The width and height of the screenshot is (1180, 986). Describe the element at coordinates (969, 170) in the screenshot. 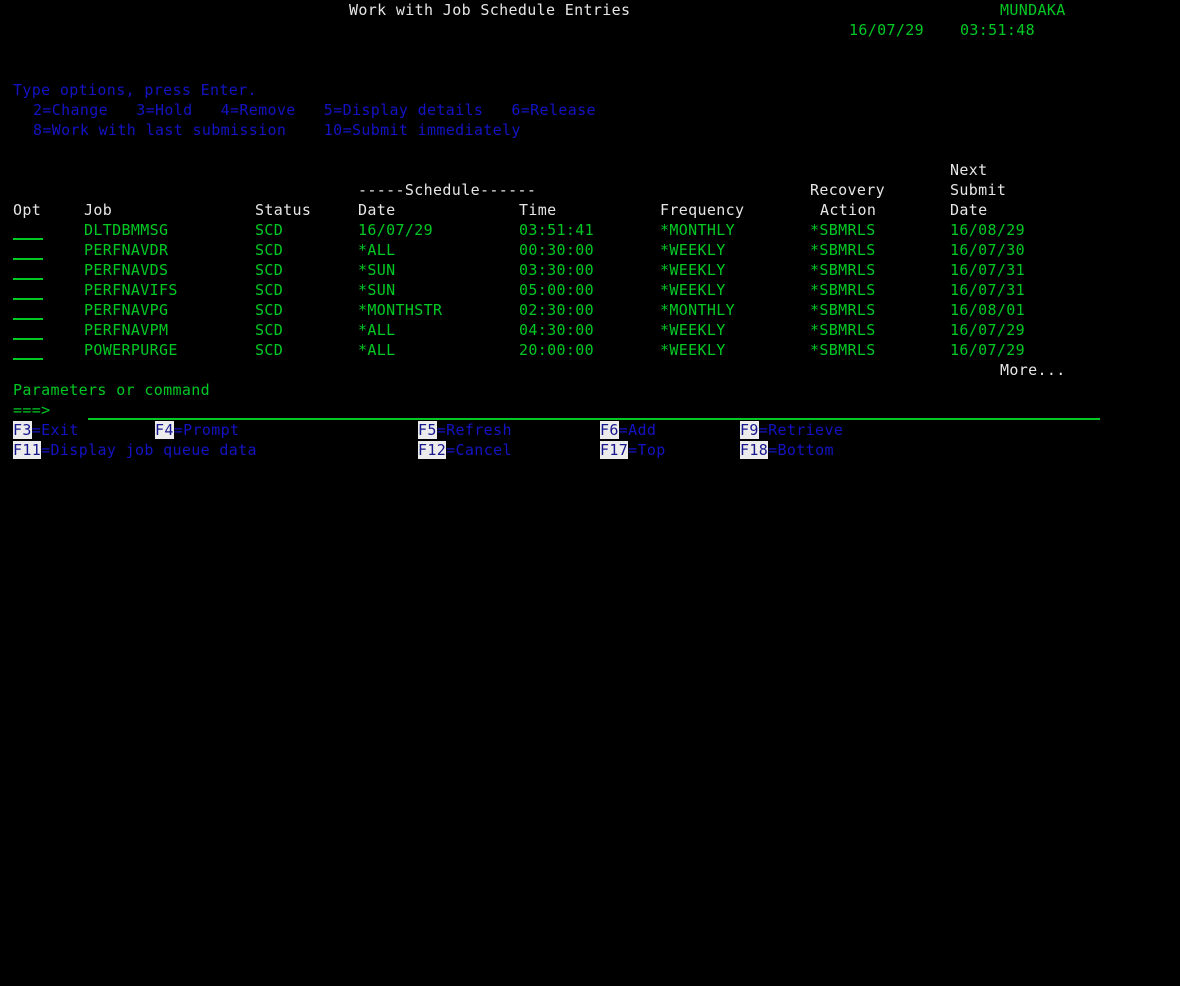

I see `column-header-next: Next` at that location.